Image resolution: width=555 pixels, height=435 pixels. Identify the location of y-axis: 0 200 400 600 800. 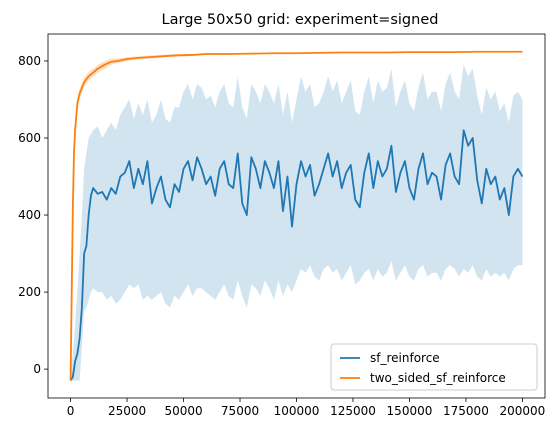
(33, 215).